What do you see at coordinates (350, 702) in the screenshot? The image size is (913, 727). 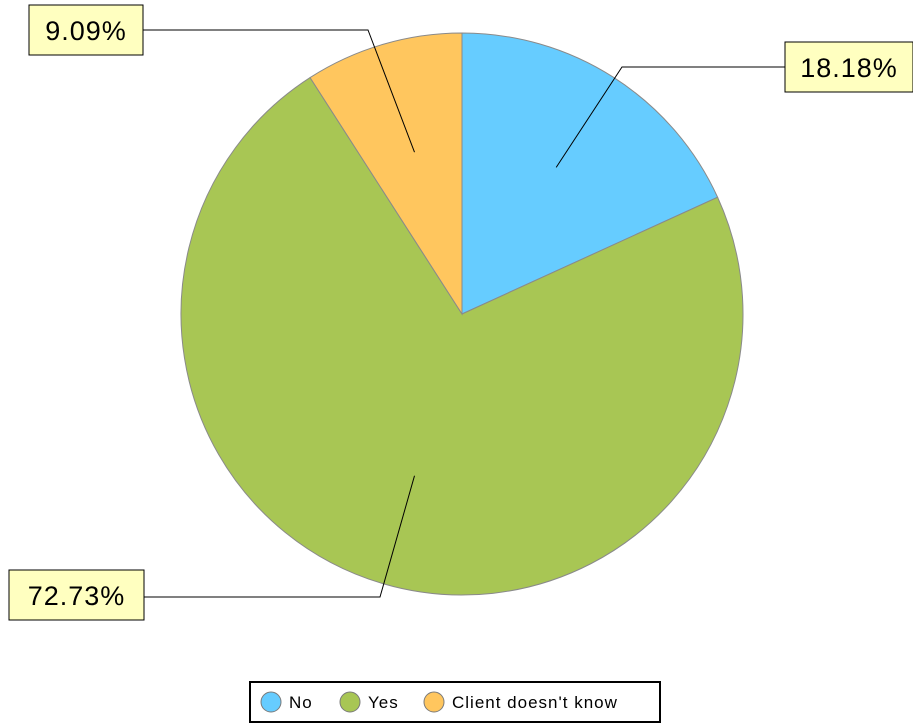 I see `legend-swatch-yes` at bounding box center [350, 702].